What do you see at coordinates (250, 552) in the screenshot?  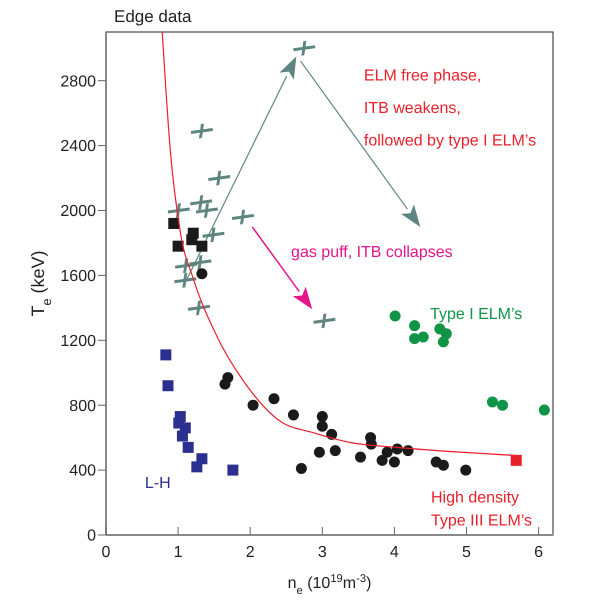 I see `x-tick-label: 2` at bounding box center [250, 552].